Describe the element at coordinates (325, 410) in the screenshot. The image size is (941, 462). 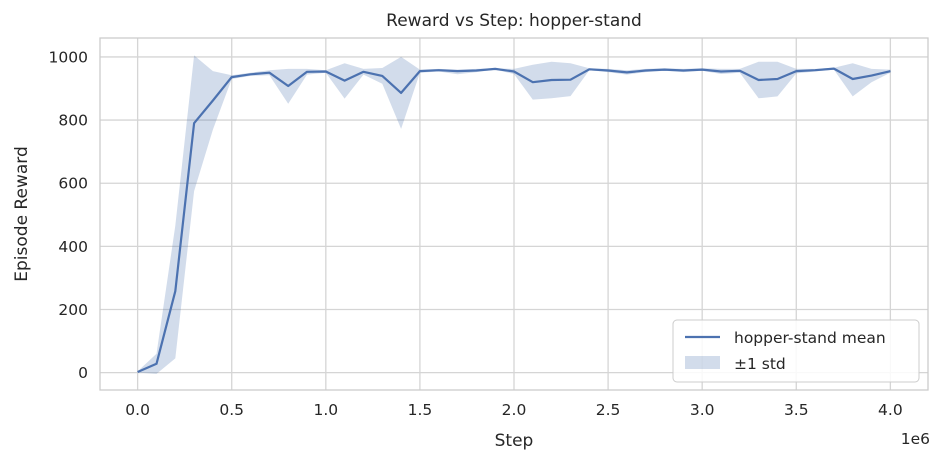
I see `x-tick-label: 1.0` at that location.